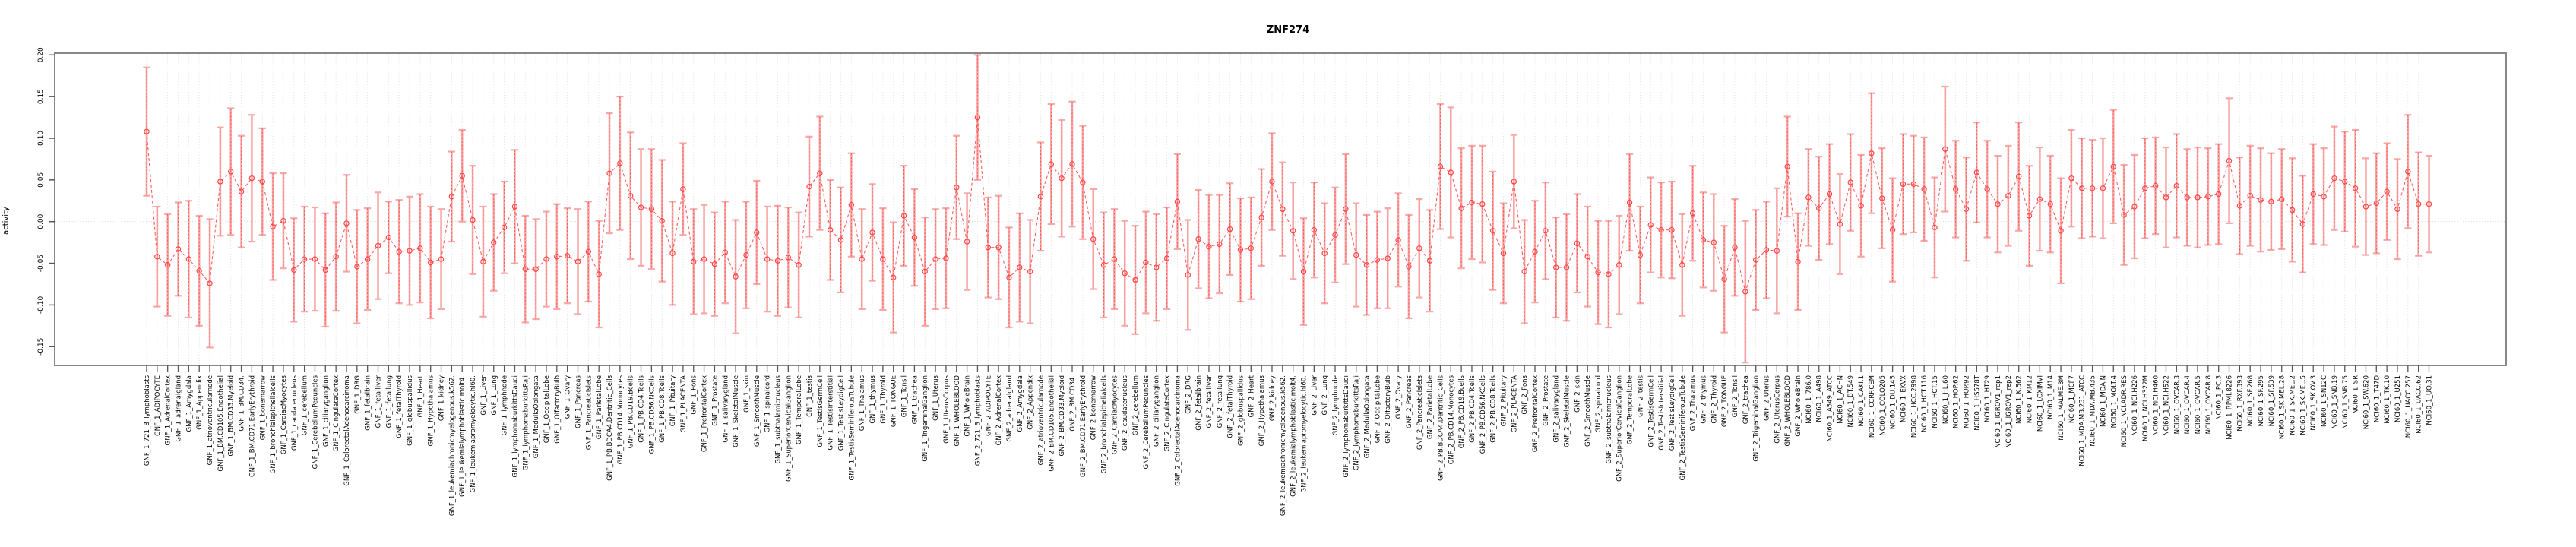  Describe the element at coordinates (2083, 420) in the screenshot. I see `x-tick-label: NCI60_1_MDA.MB.231_ATCC` at that location.